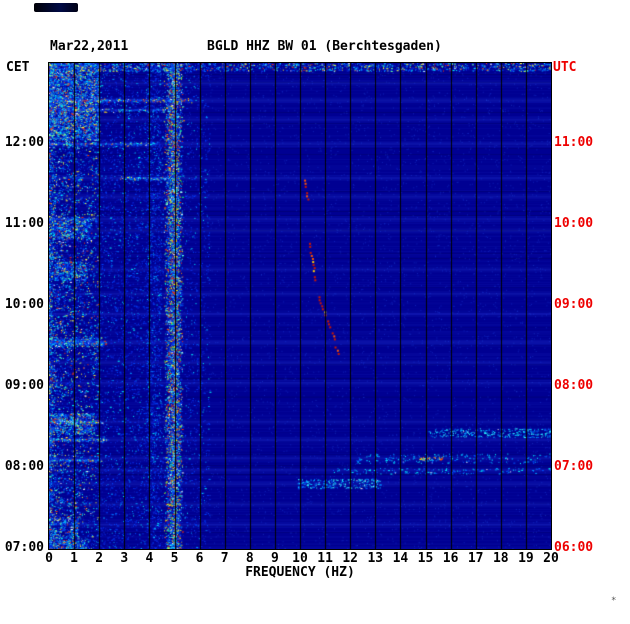 The image size is (630, 624). I want to click on freq-tick-label: 10, so click(300, 558).